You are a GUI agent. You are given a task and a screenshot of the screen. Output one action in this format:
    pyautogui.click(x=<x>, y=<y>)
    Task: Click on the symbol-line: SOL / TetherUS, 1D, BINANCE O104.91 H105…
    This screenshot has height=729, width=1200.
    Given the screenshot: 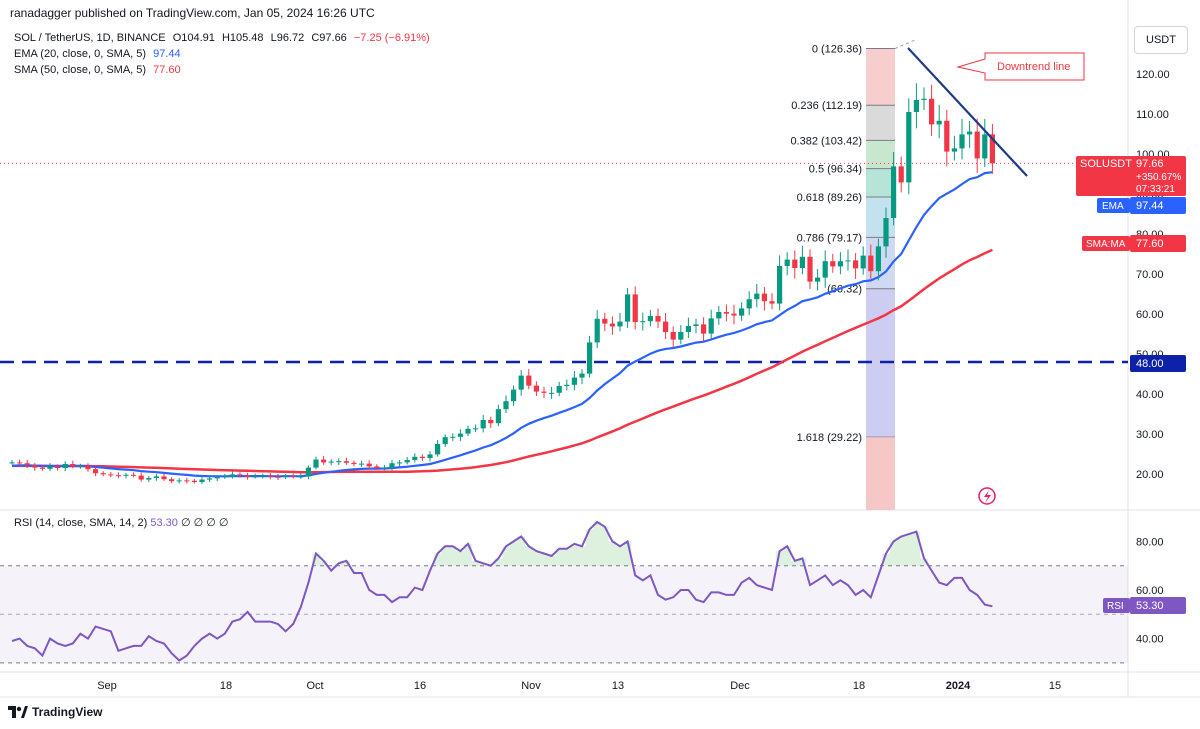 What is the action you would take?
    pyautogui.click(x=222, y=38)
    